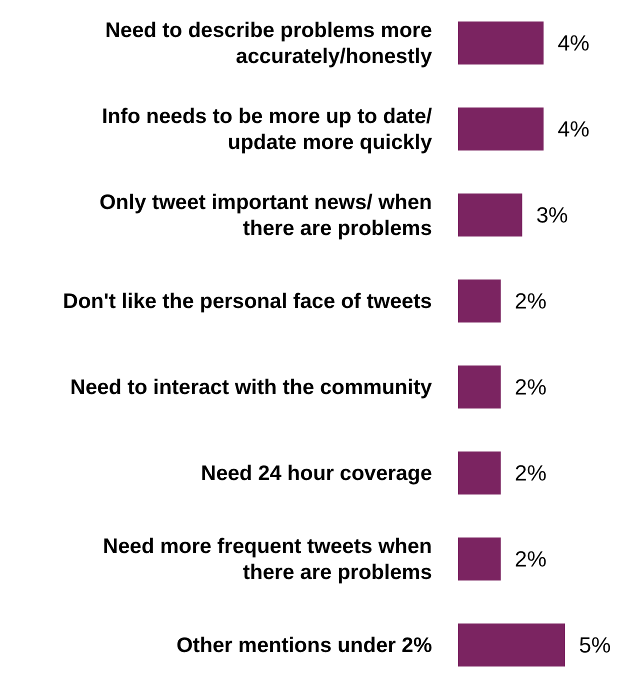  What do you see at coordinates (595, 645) in the screenshot?
I see `data-label: 5%` at bounding box center [595, 645].